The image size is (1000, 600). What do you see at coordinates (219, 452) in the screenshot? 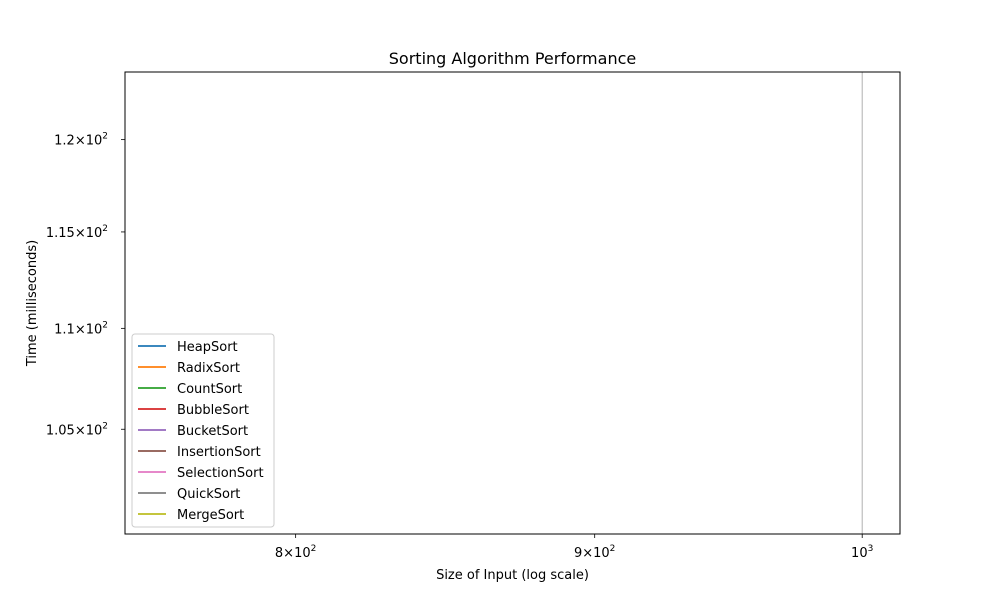
I see `legend-item-label: InsertionSort` at bounding box center [219, 452].